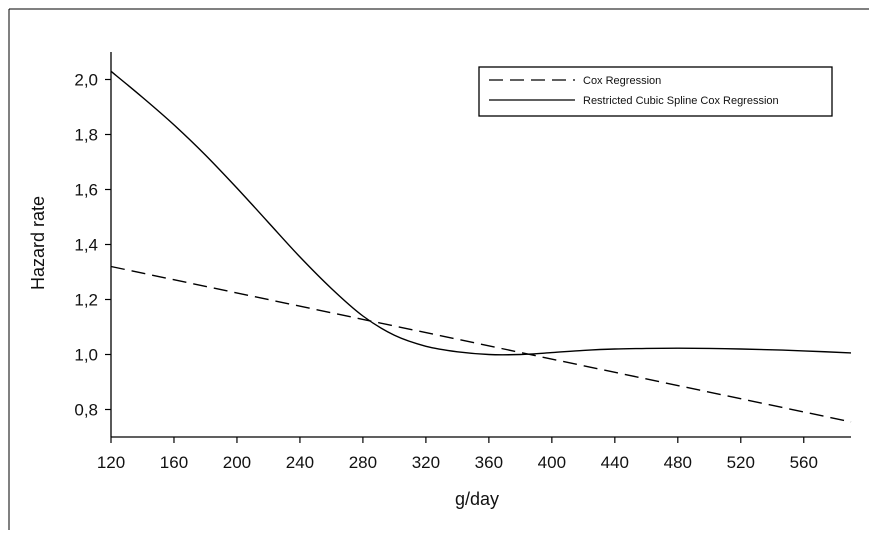  I want to click on y-axis-title: Hazard rate, so click(38, 243).